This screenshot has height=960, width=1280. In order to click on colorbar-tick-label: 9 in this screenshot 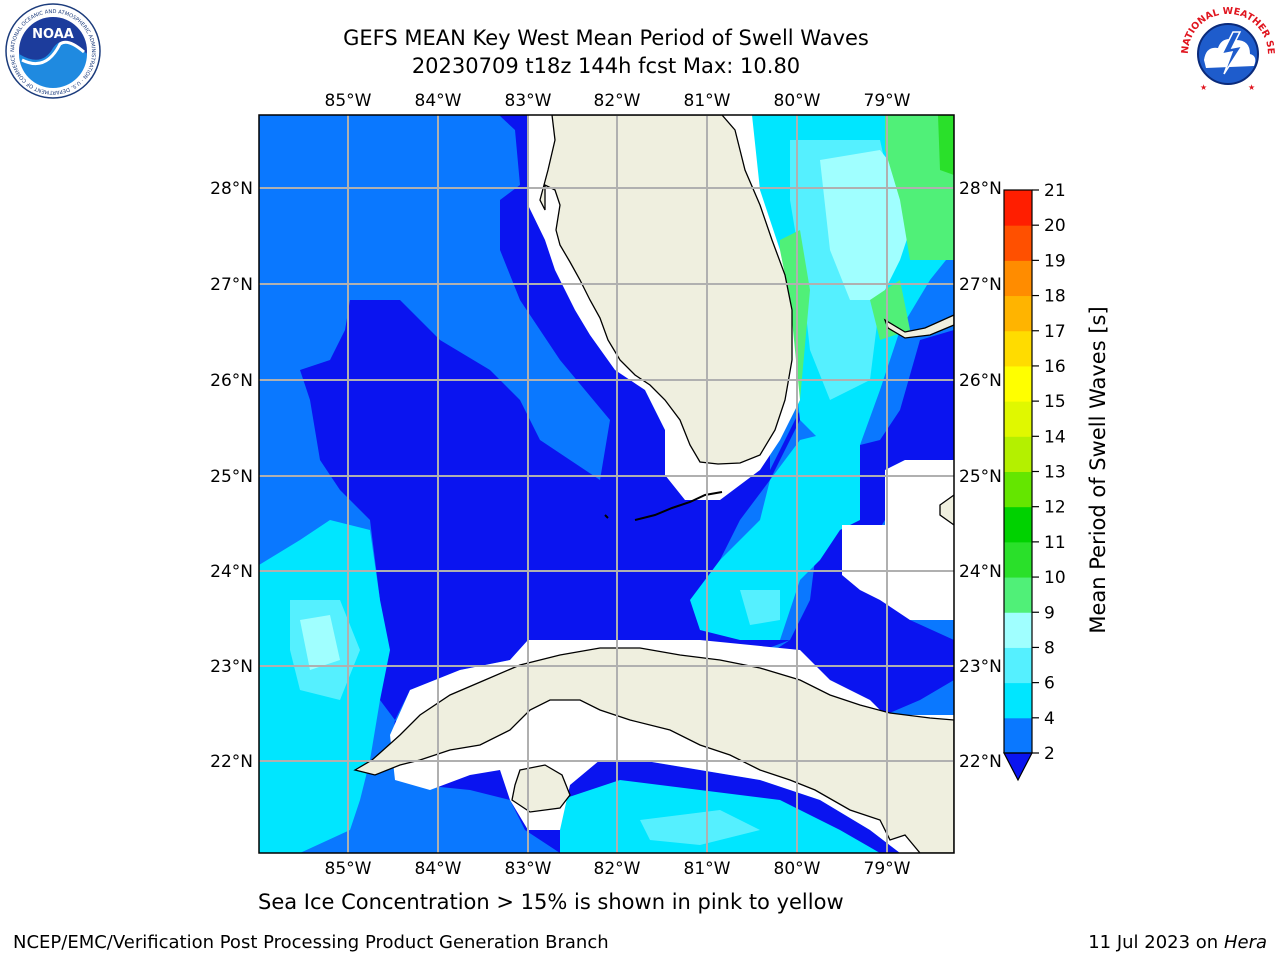, I will do `click(1049, 613)`.